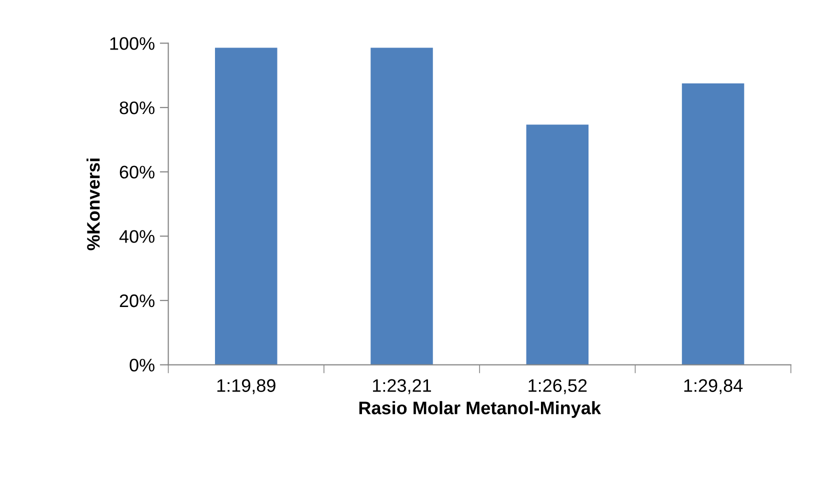  What do you see at coordinates (137, 172) in the screenshot?
I see `y-tick-label: 60%` at bounding box center [137, 172].